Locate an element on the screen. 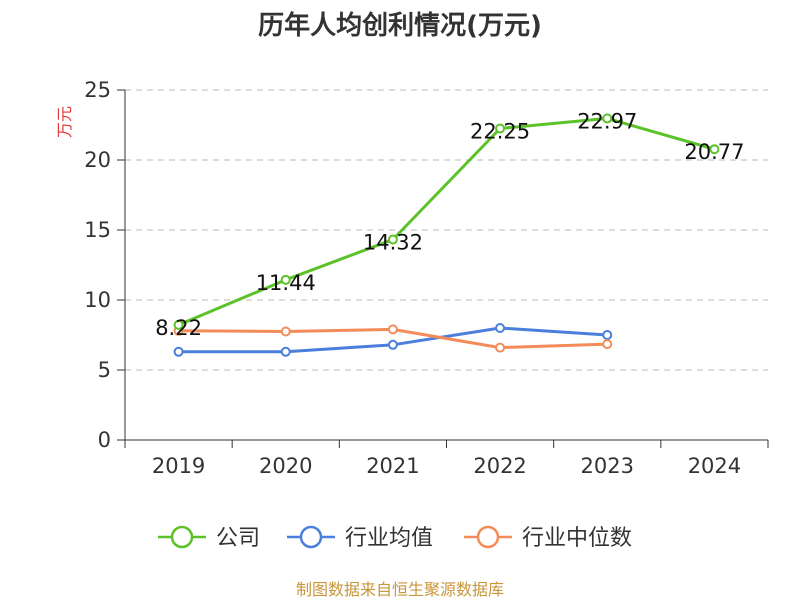  x-tick-label: 2019 is located at coordinates (178, 466).